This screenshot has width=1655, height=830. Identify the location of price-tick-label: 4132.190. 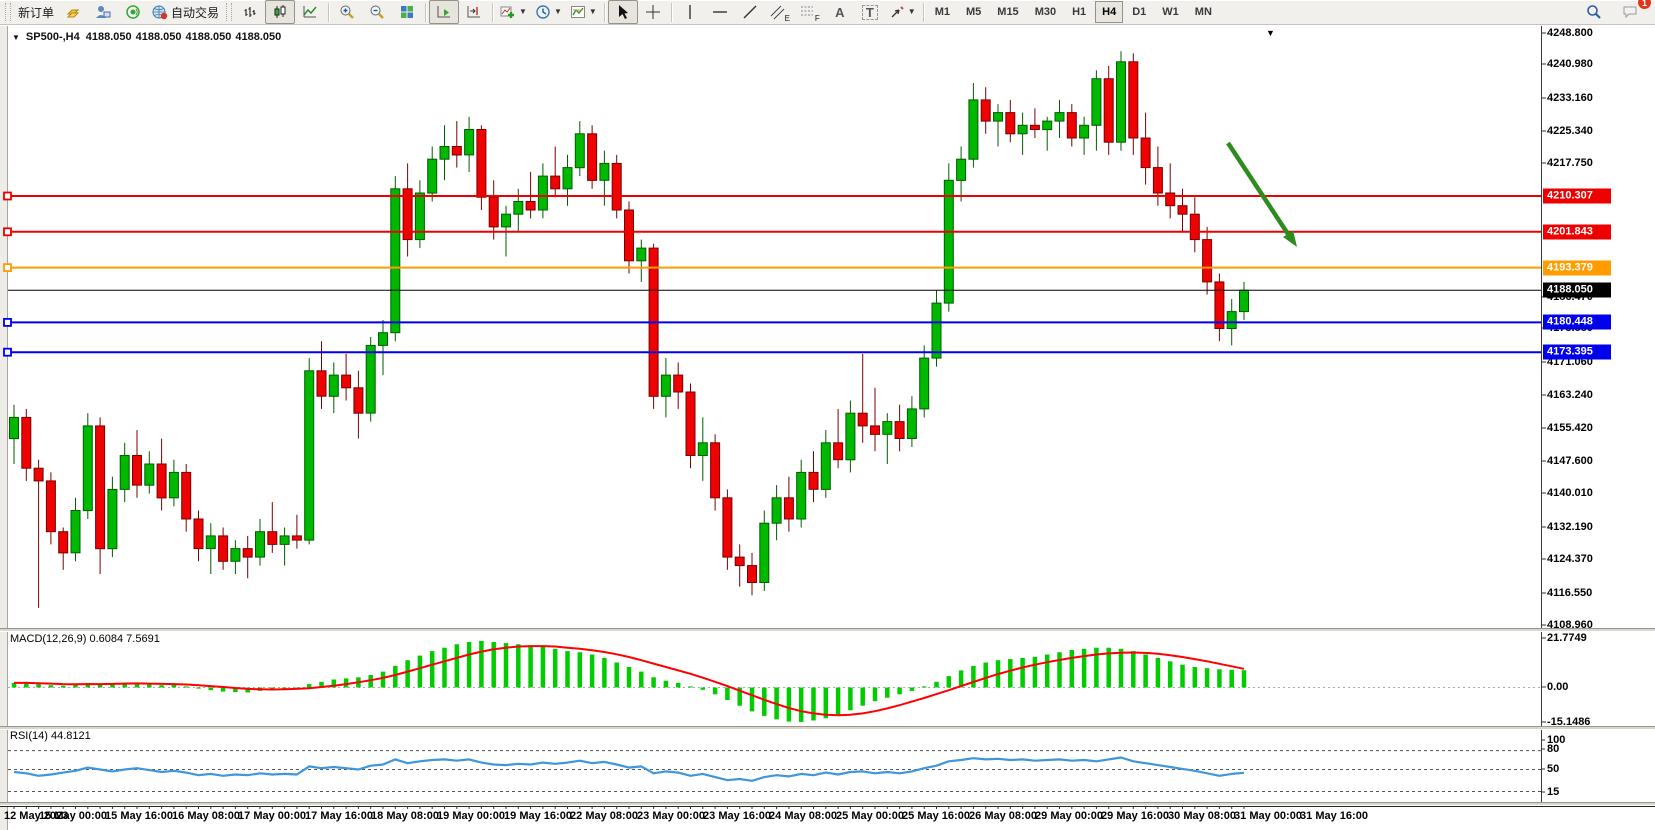
(1570, 527).